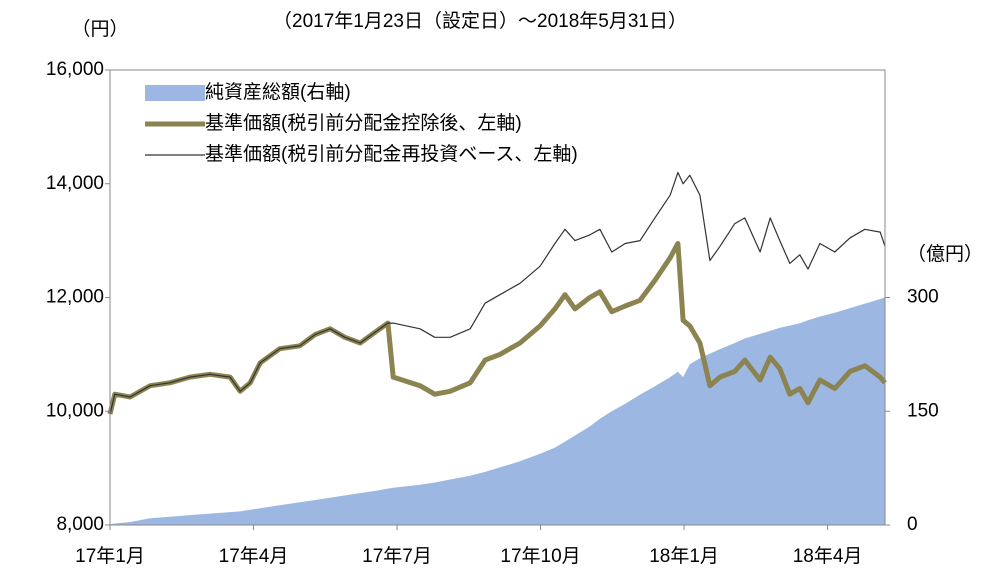 The height and width of the screenshot is (576, 988). Describe the element at coordinates (391, 154) in the screenshot. I see `legend-label: 基準価額(税引前分配金再投資ベース、左軸)` at that location.